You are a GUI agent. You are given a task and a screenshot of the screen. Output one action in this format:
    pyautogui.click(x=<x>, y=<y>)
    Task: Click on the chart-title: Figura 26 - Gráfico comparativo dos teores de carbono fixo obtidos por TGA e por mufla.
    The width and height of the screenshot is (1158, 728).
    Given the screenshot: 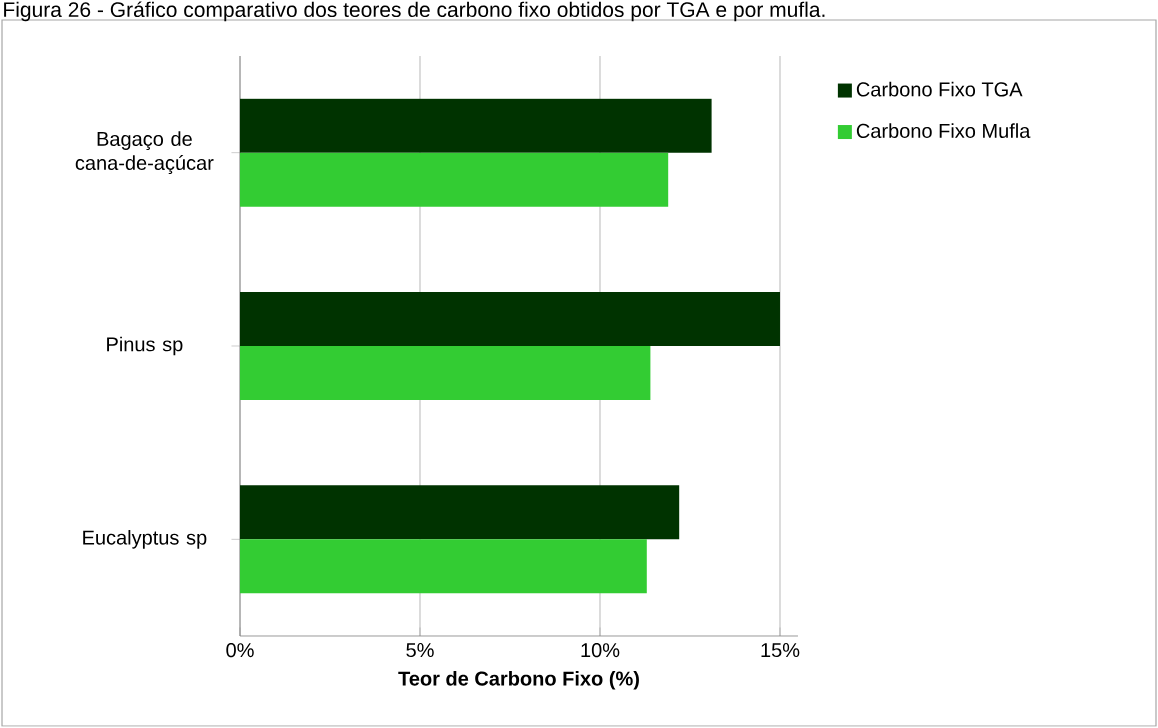 What is the action you would take?
    pyautogui.click(x=414, y=11)
    